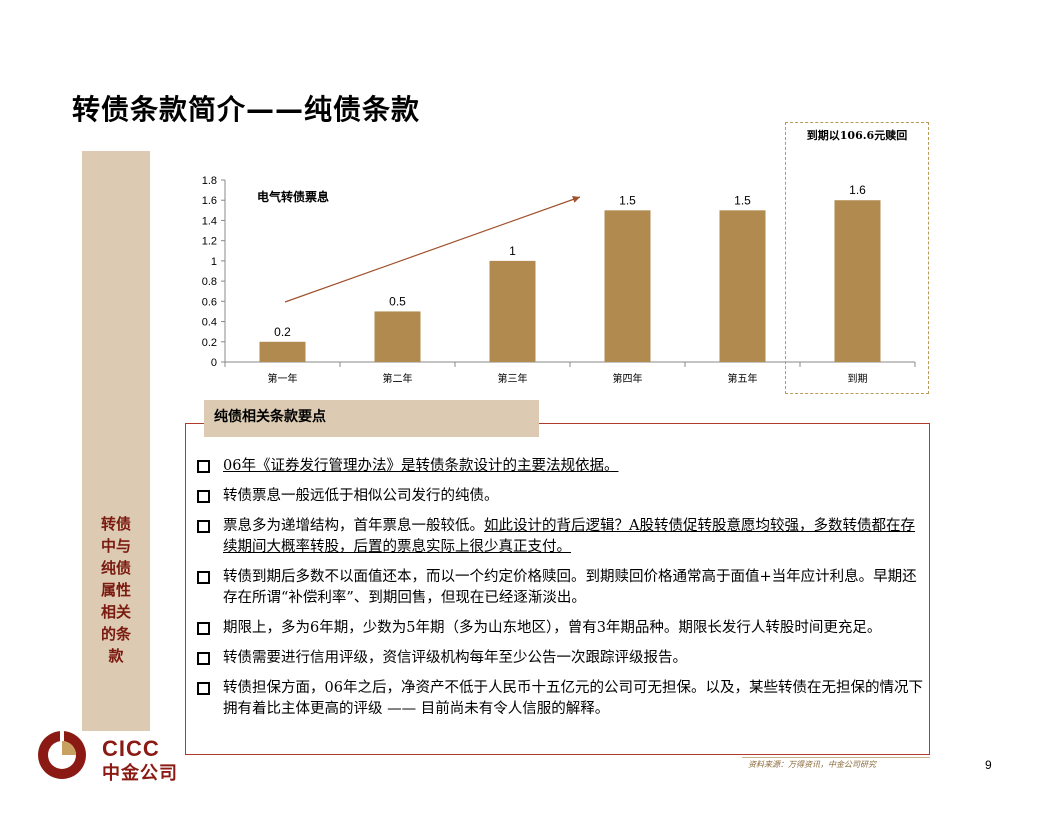 The width and height of the screenshot is (1056, 816). I want to click on sidebar-label: 转债中与纯债属性相关的条款, so click(116, 590).